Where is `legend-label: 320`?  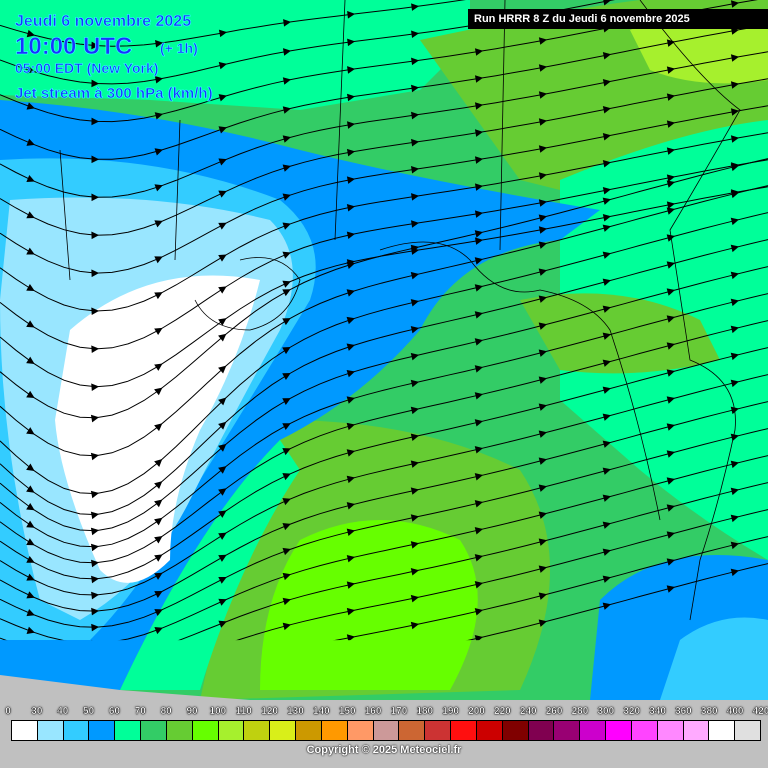
legend-label: 320 is located at coordinates (632, 711).